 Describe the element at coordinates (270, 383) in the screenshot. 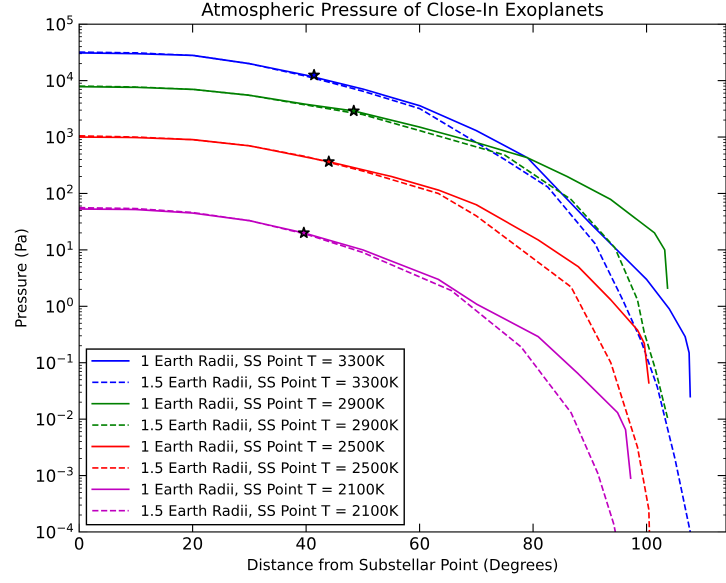

I see `legend-label: 1.5 Earth Radii, SS Point T = 3300K` at that location.